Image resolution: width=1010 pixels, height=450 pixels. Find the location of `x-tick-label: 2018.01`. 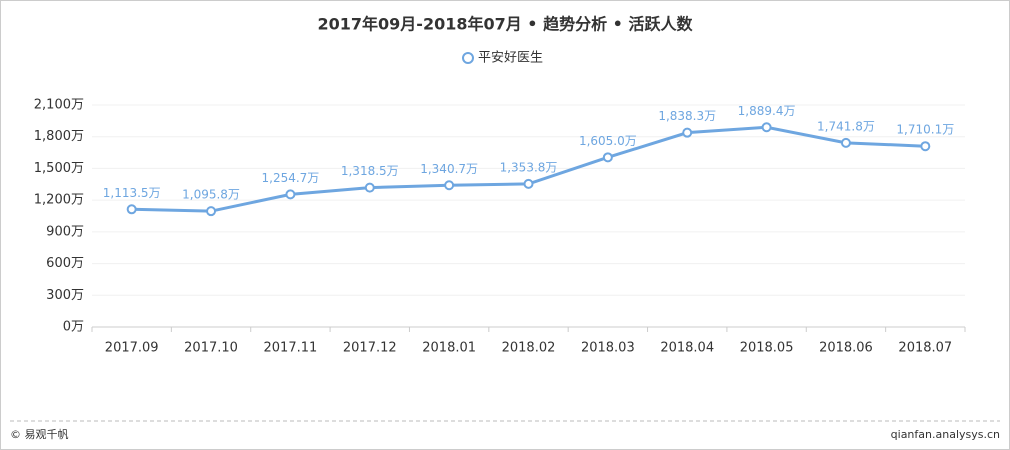

x-tick-label: 2018.01 is located at coordinates (449, 348).